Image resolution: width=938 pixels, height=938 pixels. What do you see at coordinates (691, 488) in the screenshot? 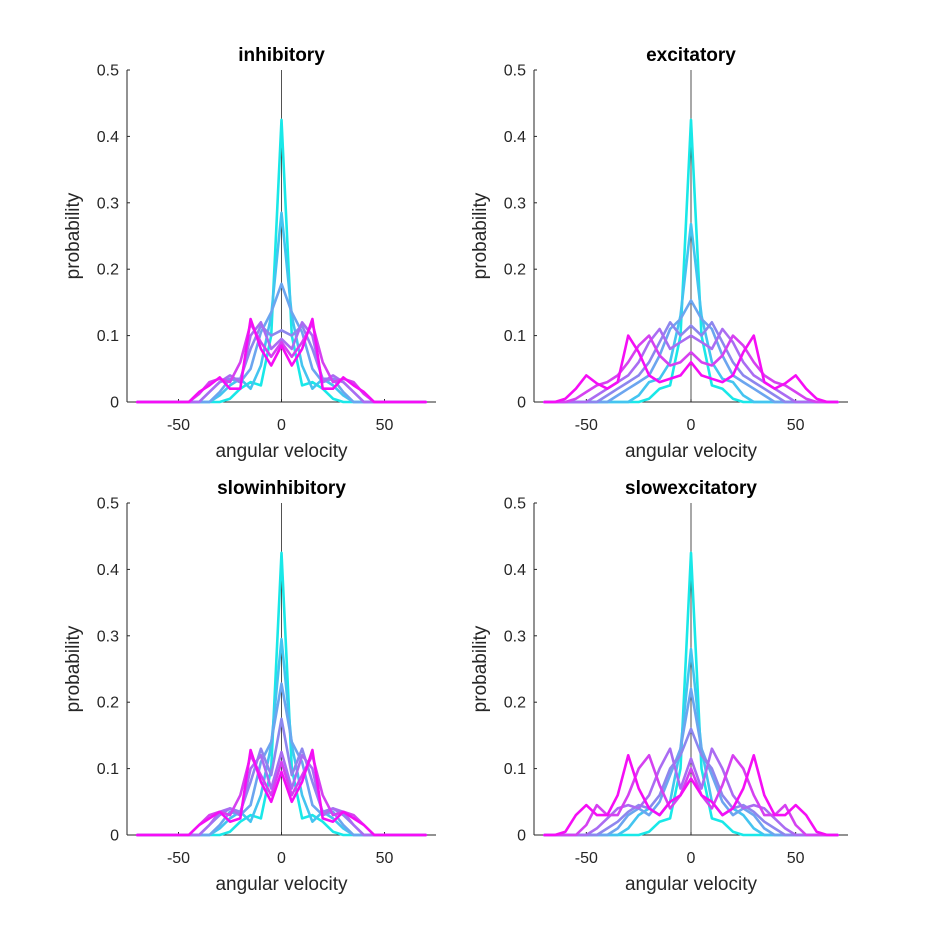
I see `panel-title: slowexcitatory` at bounding box center [691, 488].